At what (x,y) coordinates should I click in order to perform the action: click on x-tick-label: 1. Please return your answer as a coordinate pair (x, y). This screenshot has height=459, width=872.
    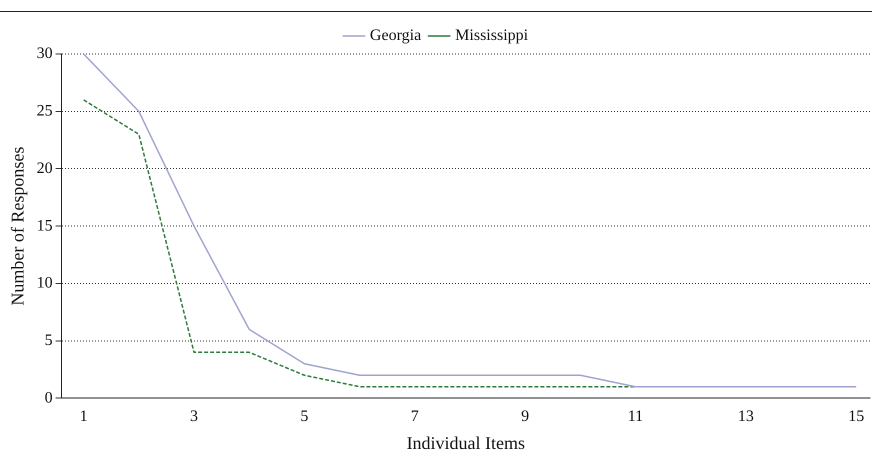
    Looking at the image, I should click on (84, 417).